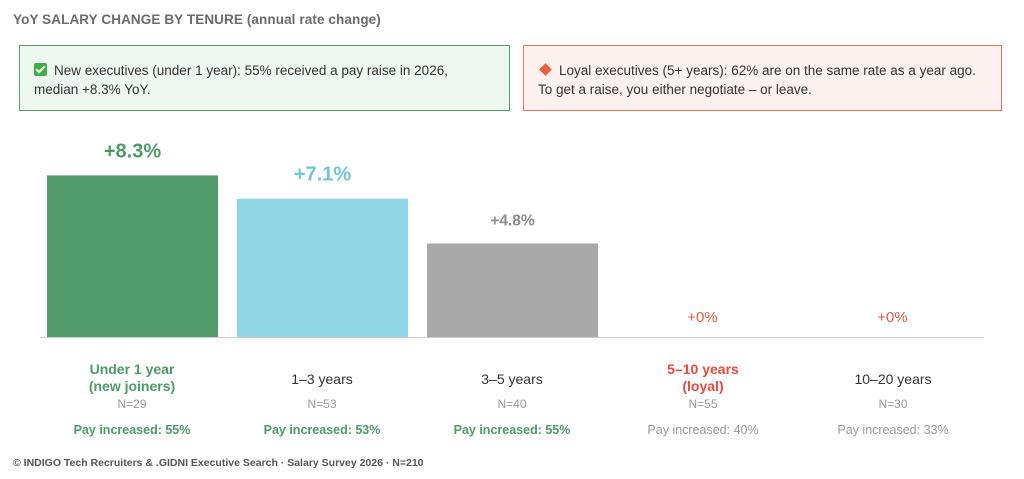  Describe the element at coordinates (893, 379) in the screenshot. I see `category-label: 10–20 years` at that location.